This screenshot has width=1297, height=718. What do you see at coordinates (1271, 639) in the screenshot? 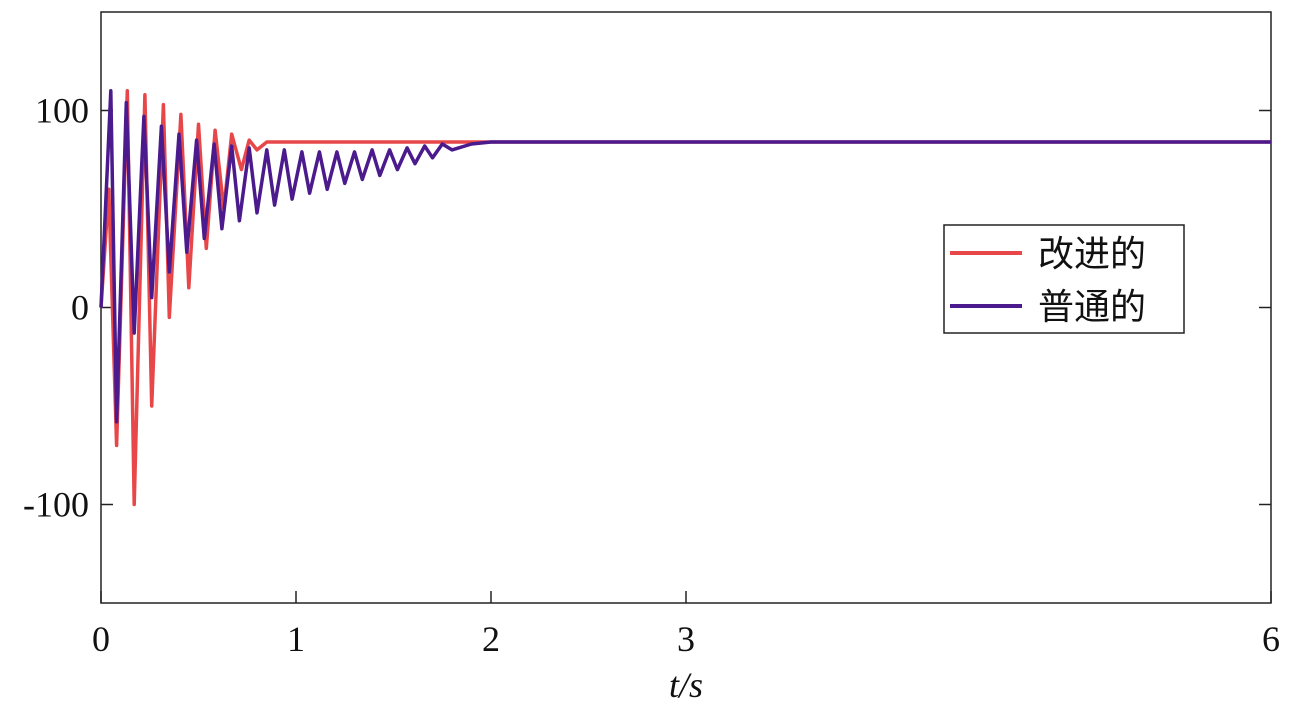
I see `x-tick-label: 6` at bounding box center [1271, 639].